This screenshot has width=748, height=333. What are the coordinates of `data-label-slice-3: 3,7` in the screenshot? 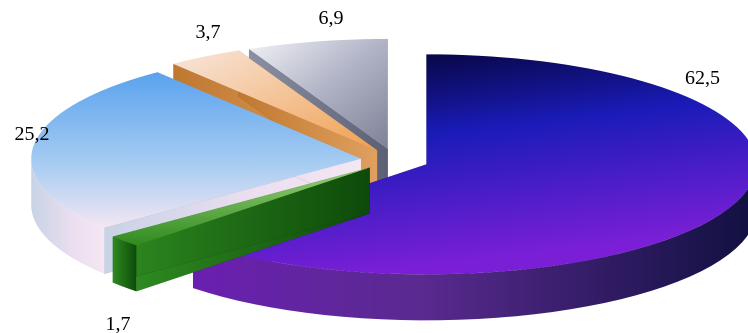 It's located at (208, 32).